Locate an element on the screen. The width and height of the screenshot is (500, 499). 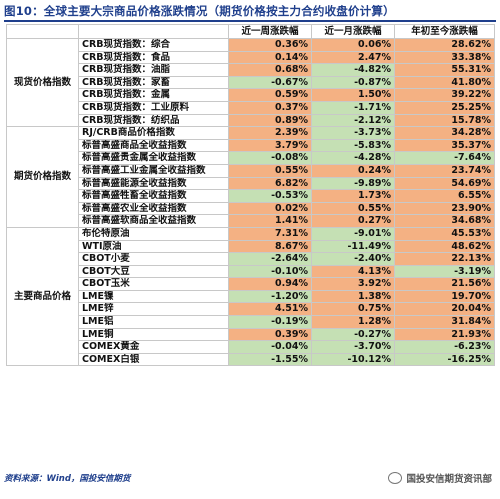
ytd-change-cell: 45.53% is located at coordinates (444, 233).